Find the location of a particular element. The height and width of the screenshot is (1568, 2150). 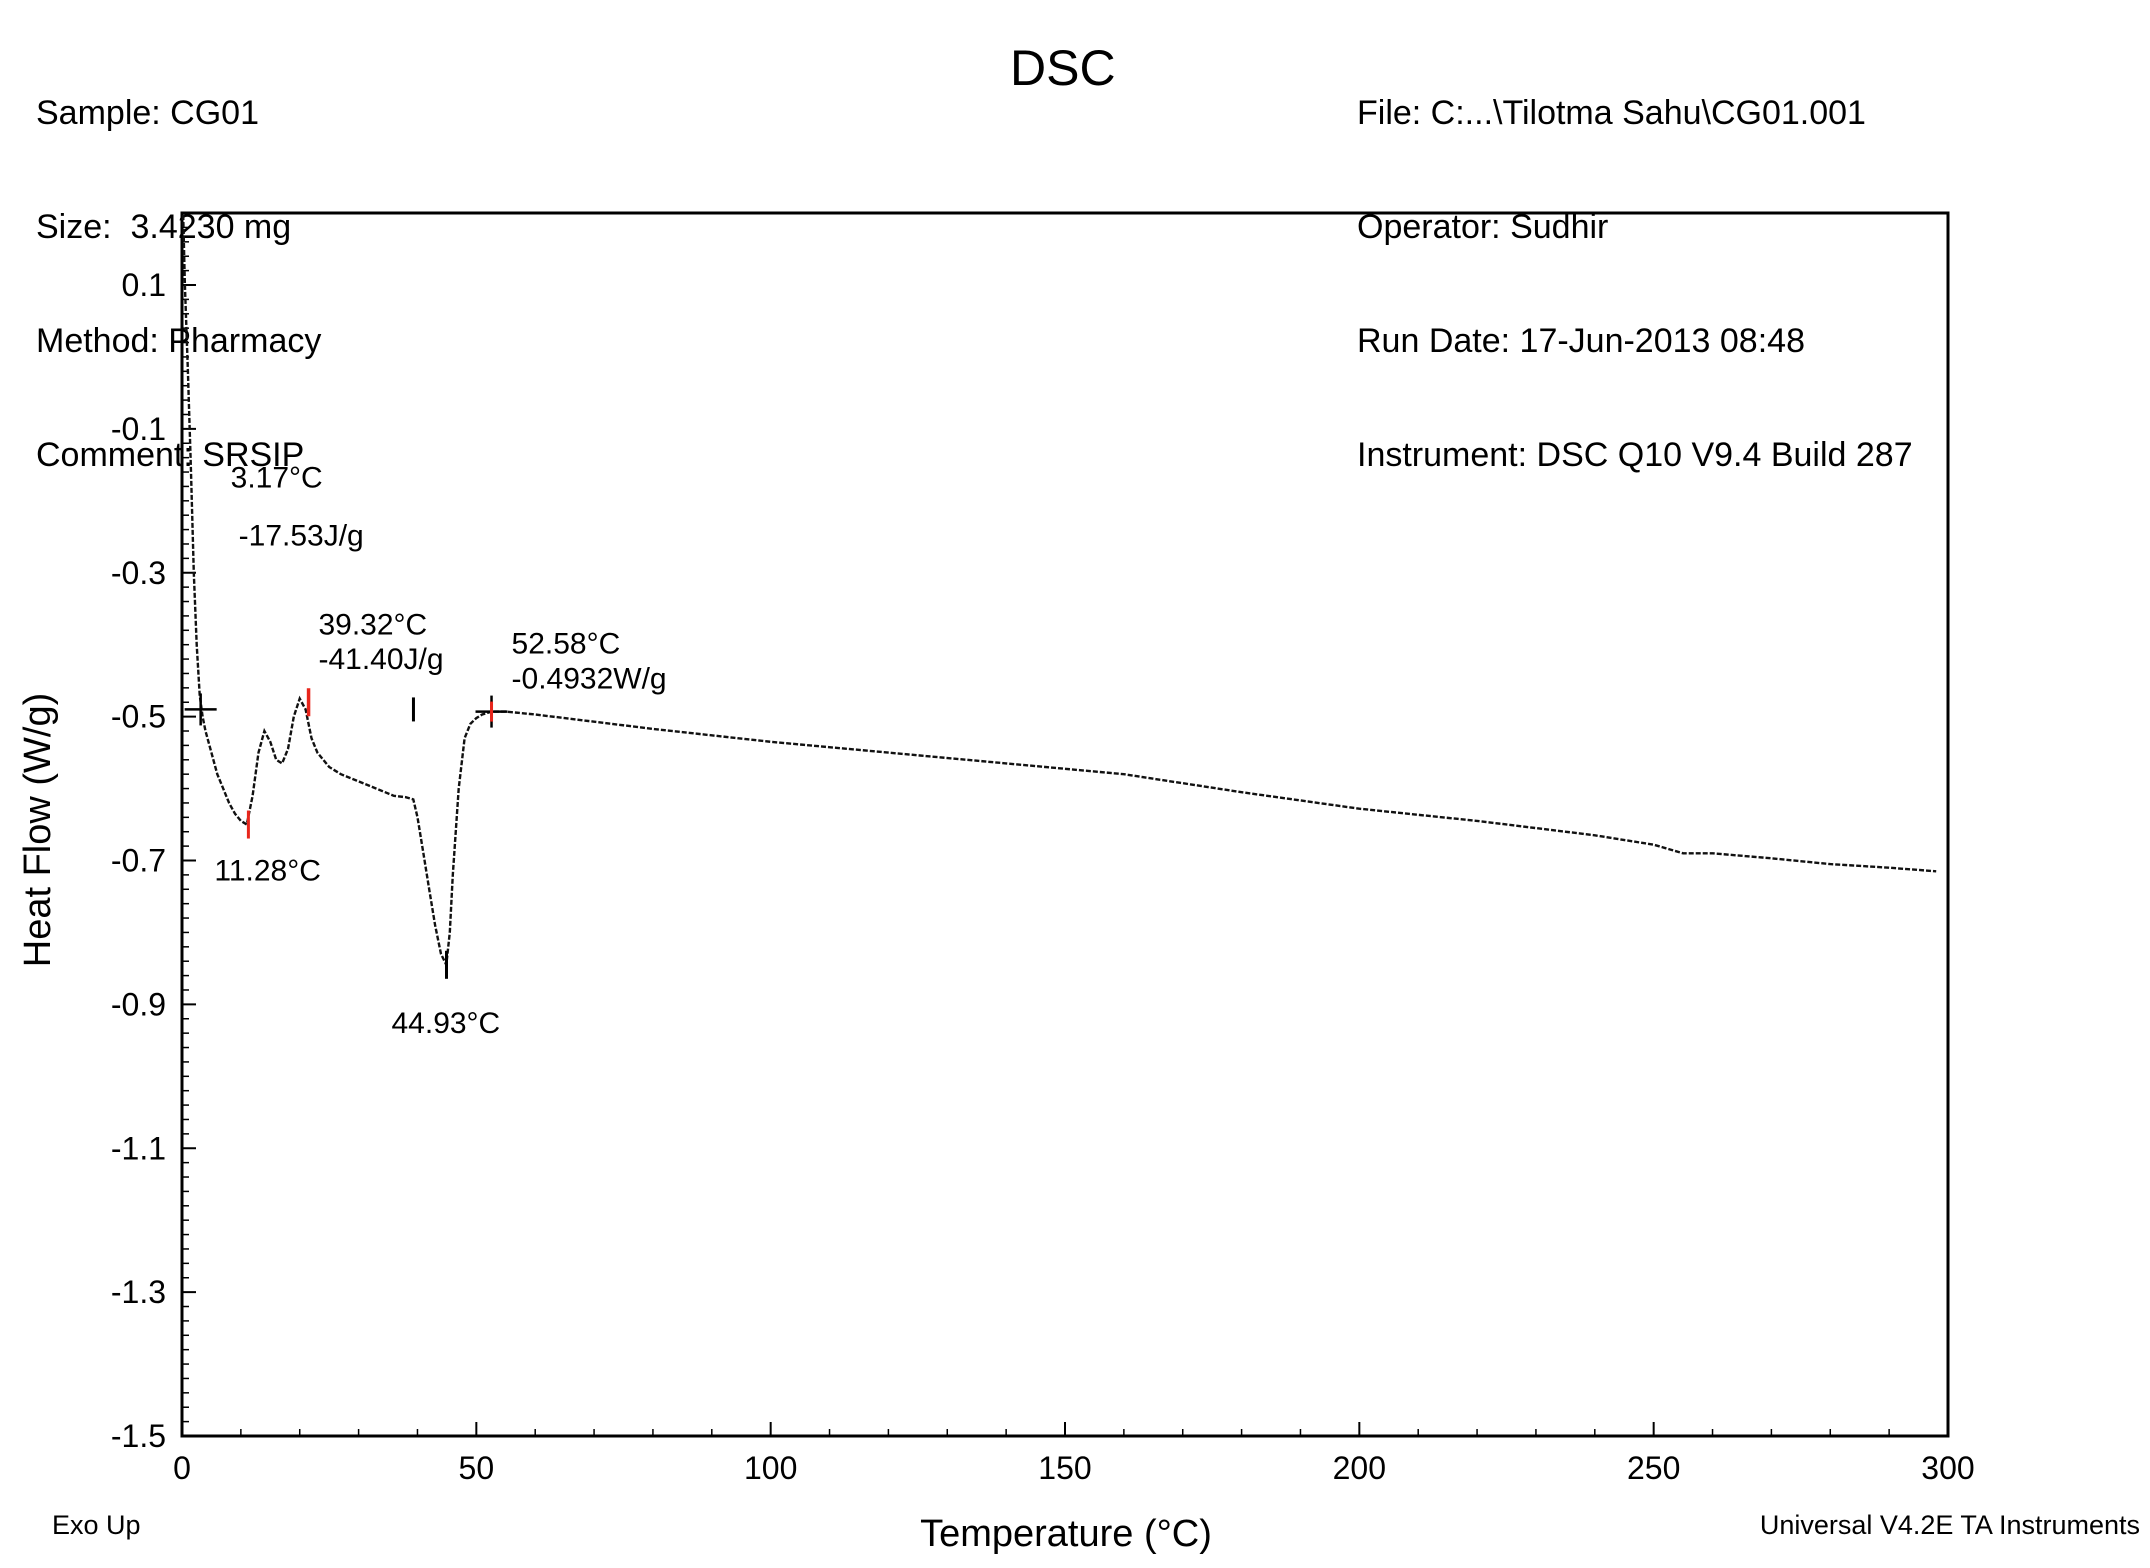

y-tick-label: -1.1 is located at coordinates (138, 1148).